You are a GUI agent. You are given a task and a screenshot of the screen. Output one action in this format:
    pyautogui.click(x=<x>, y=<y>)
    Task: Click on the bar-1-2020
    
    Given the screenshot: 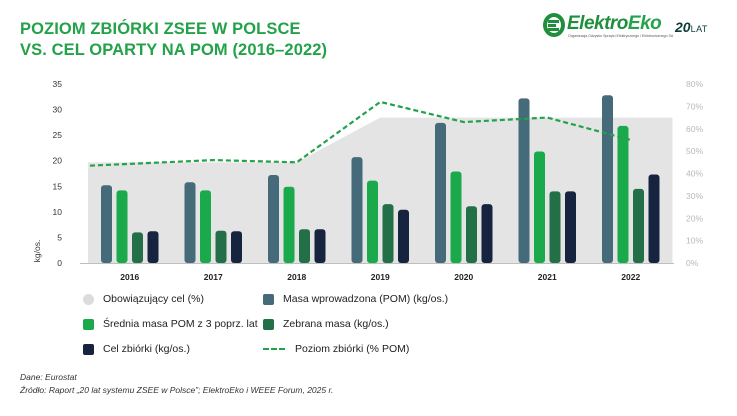 What is the action you would take?
    pyautogui.click(x=456, y=217)
    